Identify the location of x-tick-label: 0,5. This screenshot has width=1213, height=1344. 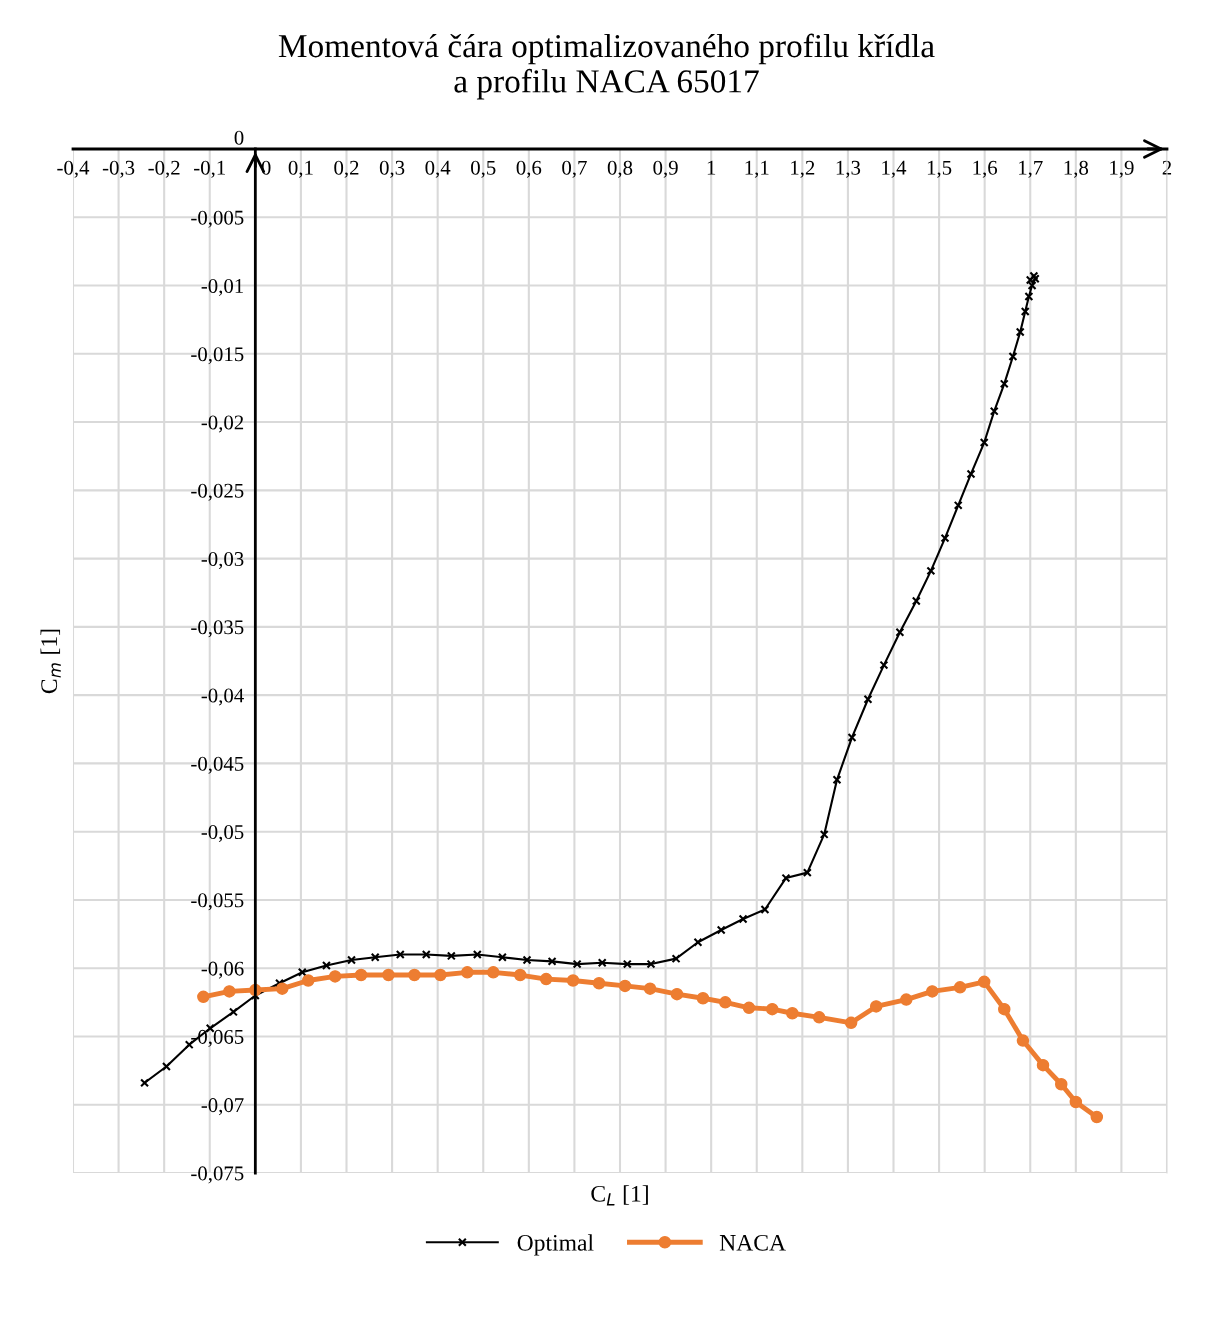
(483, 169).